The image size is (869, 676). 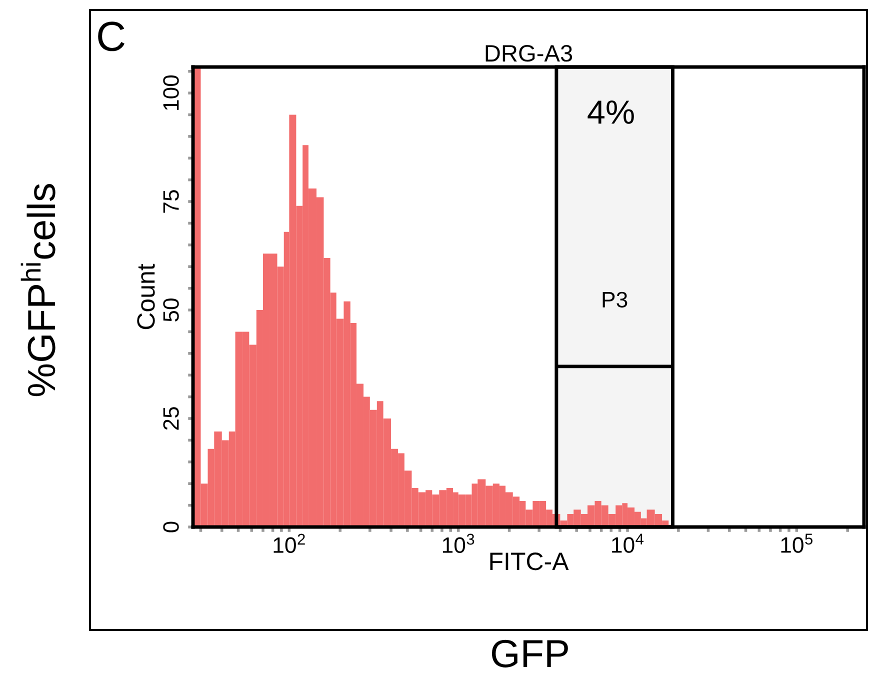 I want to click on x-axis-title: FITC-A, so click(x=529, y=561).